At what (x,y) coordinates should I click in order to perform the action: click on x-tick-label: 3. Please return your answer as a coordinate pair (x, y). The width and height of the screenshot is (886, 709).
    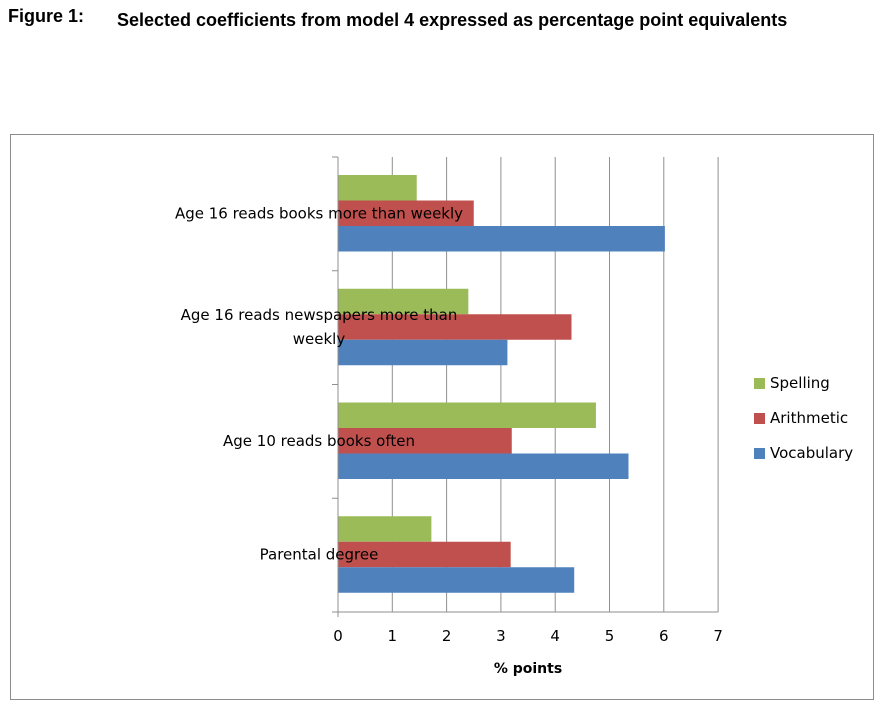
    Looking at the image, I should click on (501, 636).